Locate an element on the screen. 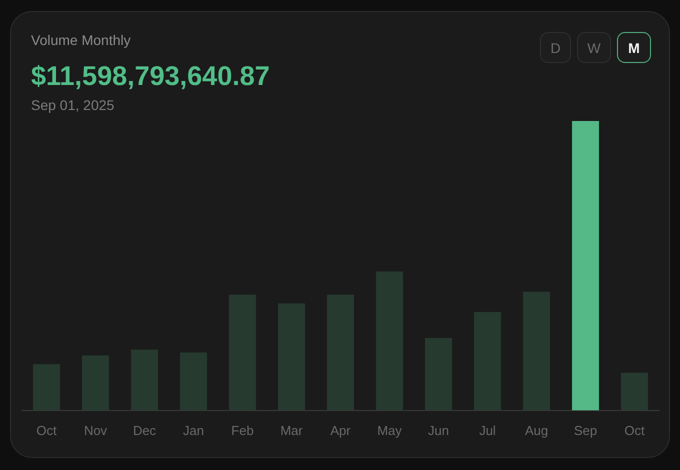 The width and height of the screenshot is (680, 470). x-tick-label: Sep is located at coordinates (586, 430).